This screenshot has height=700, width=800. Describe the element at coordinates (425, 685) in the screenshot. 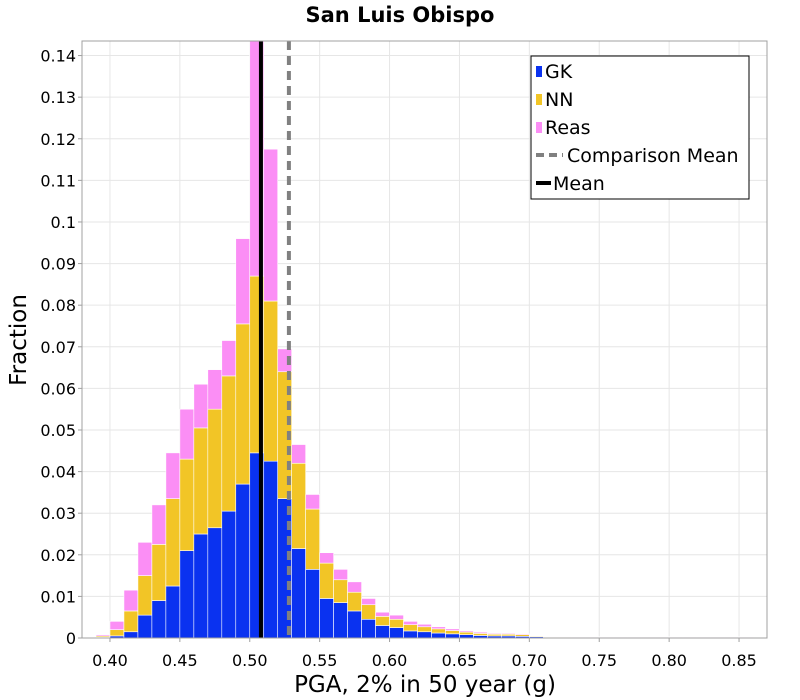

I see `x-axis-label: PGA, 2% in 50 year (g)` at that location.